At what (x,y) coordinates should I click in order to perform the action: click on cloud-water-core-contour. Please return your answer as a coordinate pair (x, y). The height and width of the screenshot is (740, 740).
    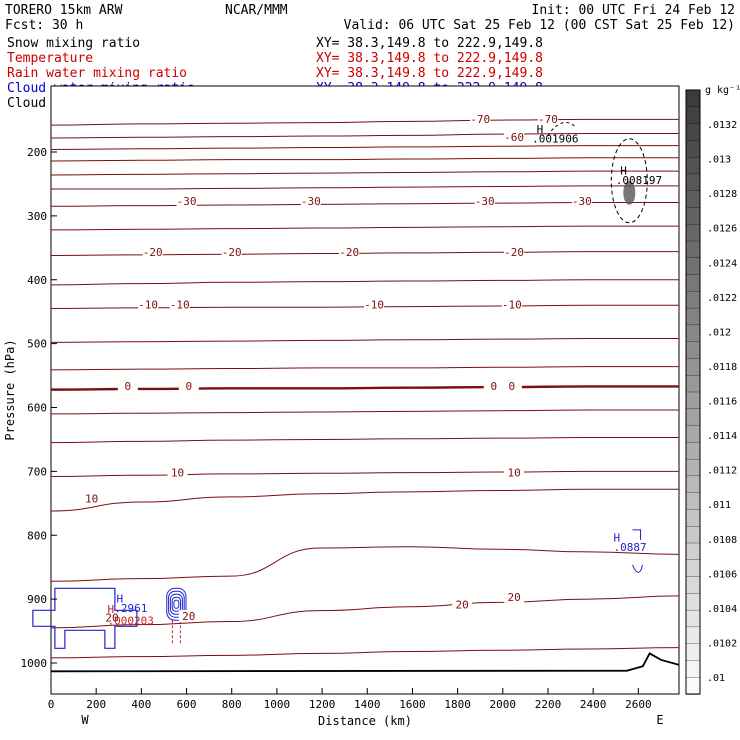
    Looking at the image, I should click on (176, 604).